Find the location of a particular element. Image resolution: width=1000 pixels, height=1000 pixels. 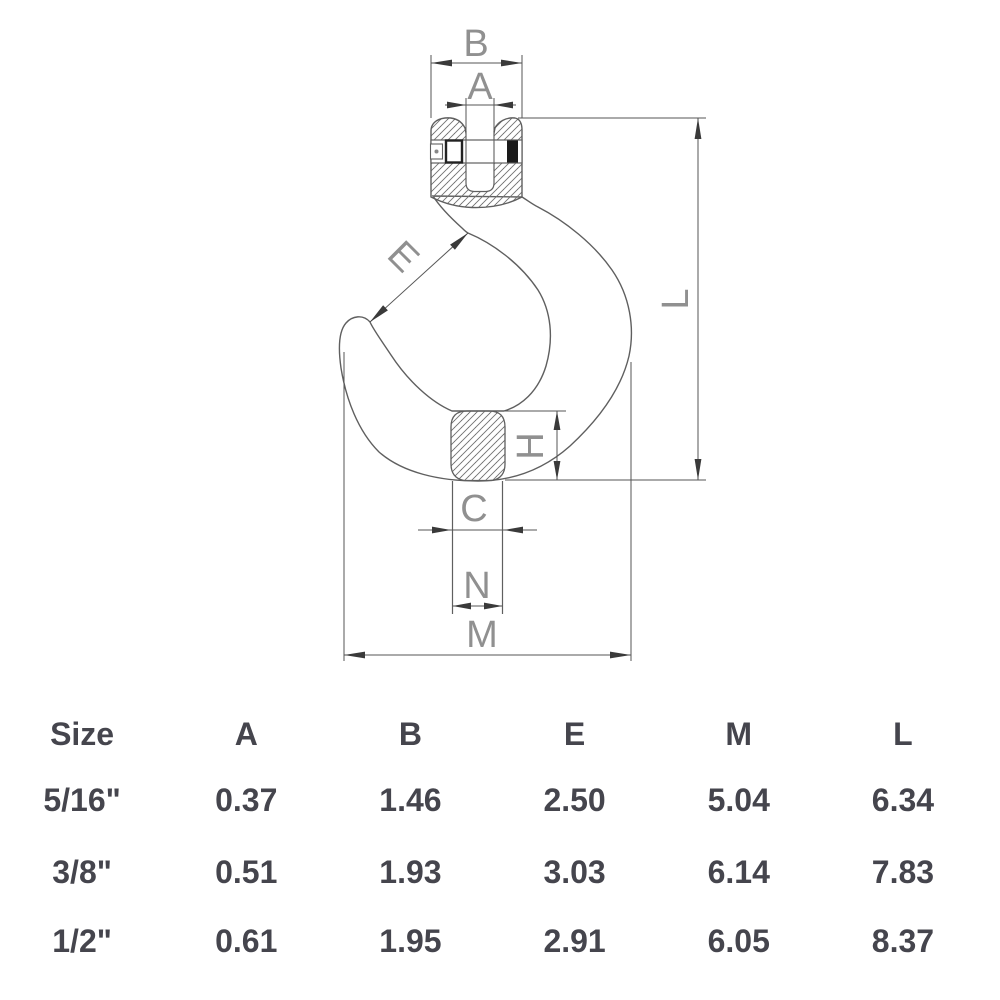

cell-a: 0.51 is located at coordinates (246, 872).